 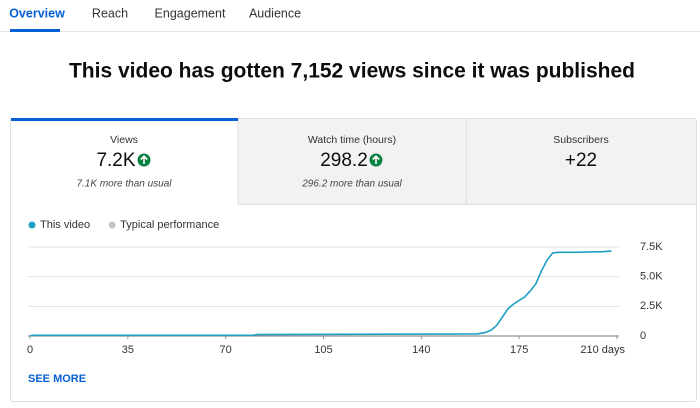 What do you see at coordinates (190, 13) in the screenshot?
I see `tab: Engagement` at bounding box center [190, 13].